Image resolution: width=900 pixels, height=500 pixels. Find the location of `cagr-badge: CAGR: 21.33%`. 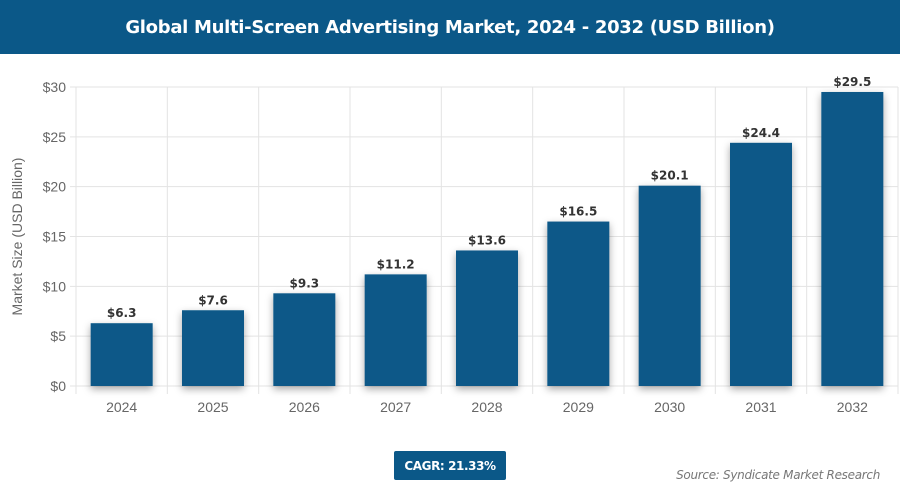

cagr-badge: CAGR: 21.33% is located at coordinates (450, 465).